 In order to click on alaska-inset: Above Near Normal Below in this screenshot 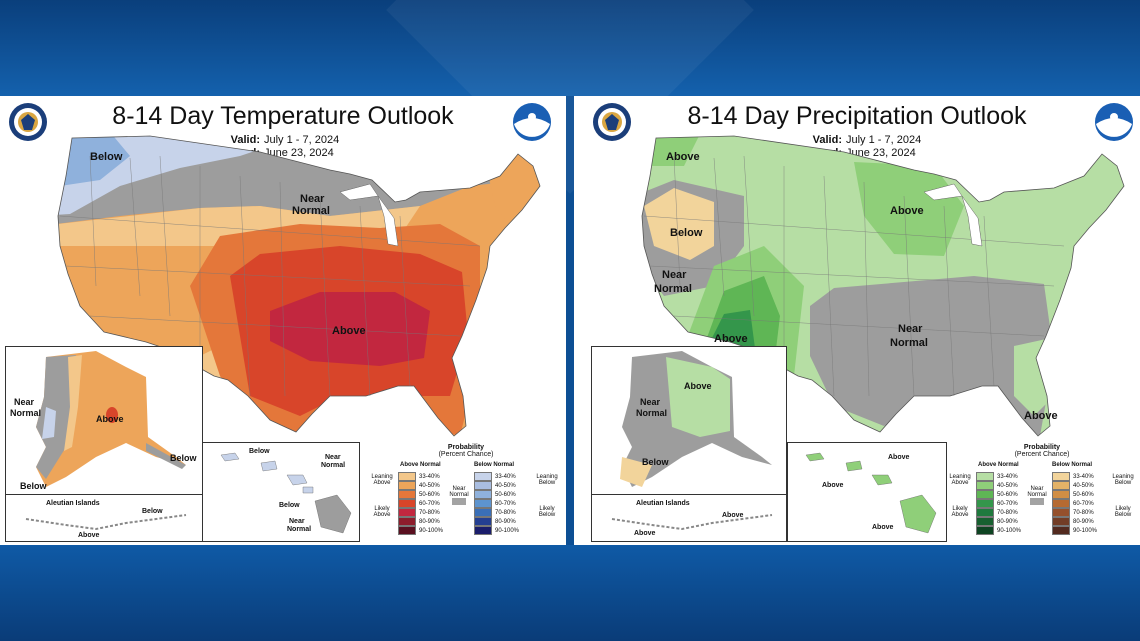, I will do `click(689, 421)`.